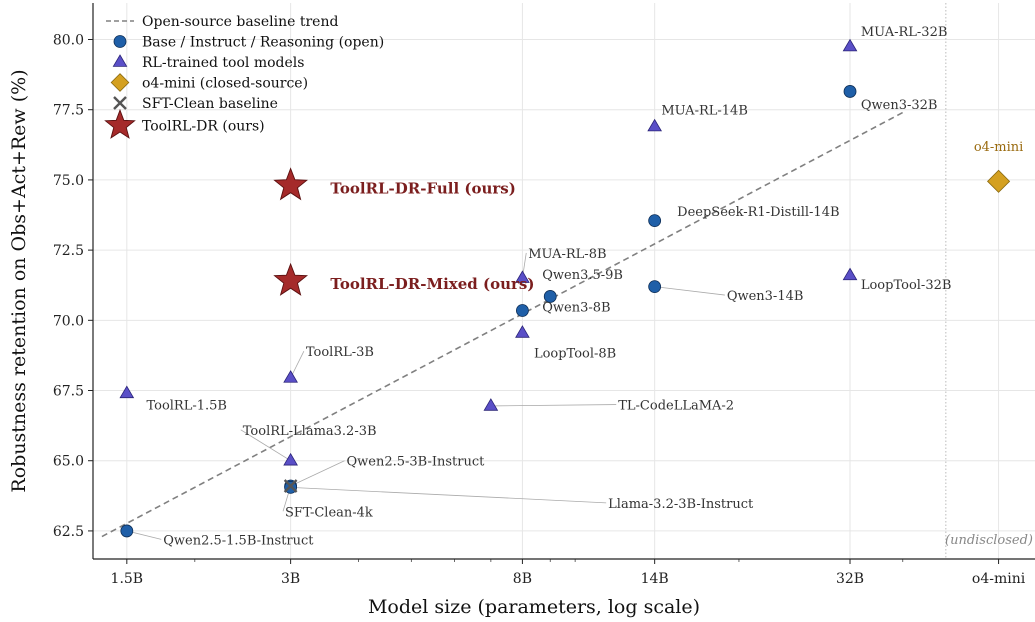  Describe the element at coordinates (522, 331) in the screenshot. I see `point-looptool-8b` at that location.